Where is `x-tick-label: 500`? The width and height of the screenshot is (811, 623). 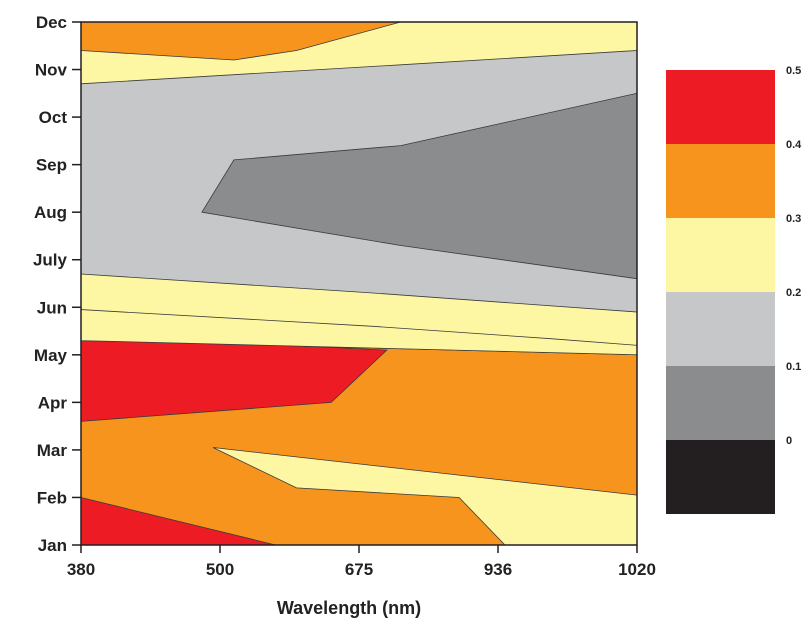 x-tick-label: 500 is located at coordinates (220, 569).